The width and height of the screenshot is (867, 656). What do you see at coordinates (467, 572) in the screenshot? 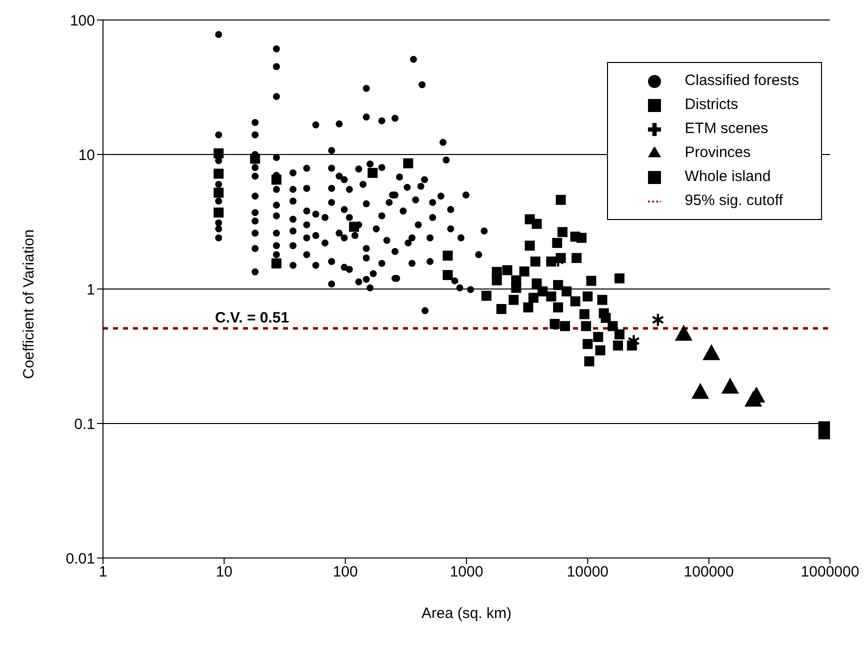
I see `x-tick-label: 1000` at bounding box center [467, 572].